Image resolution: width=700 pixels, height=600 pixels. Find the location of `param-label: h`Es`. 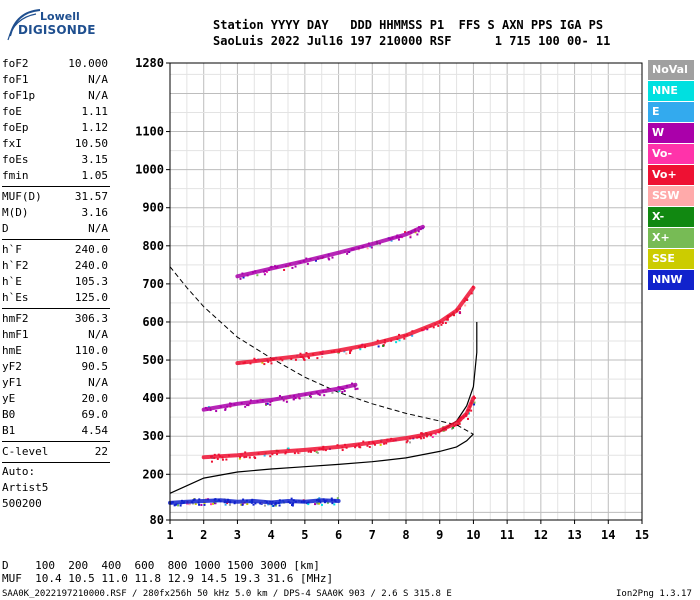

param-label: h`Es is located at coordinates (15, 297).